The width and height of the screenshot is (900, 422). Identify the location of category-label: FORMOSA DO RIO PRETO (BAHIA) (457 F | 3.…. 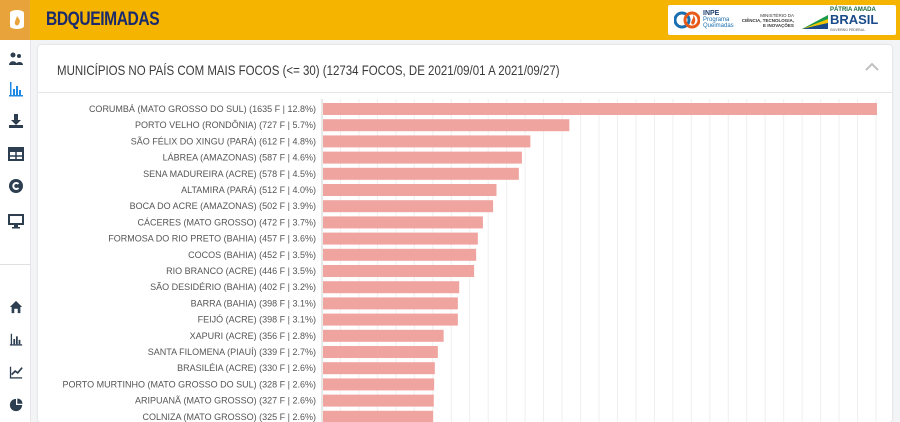
(212, 239).